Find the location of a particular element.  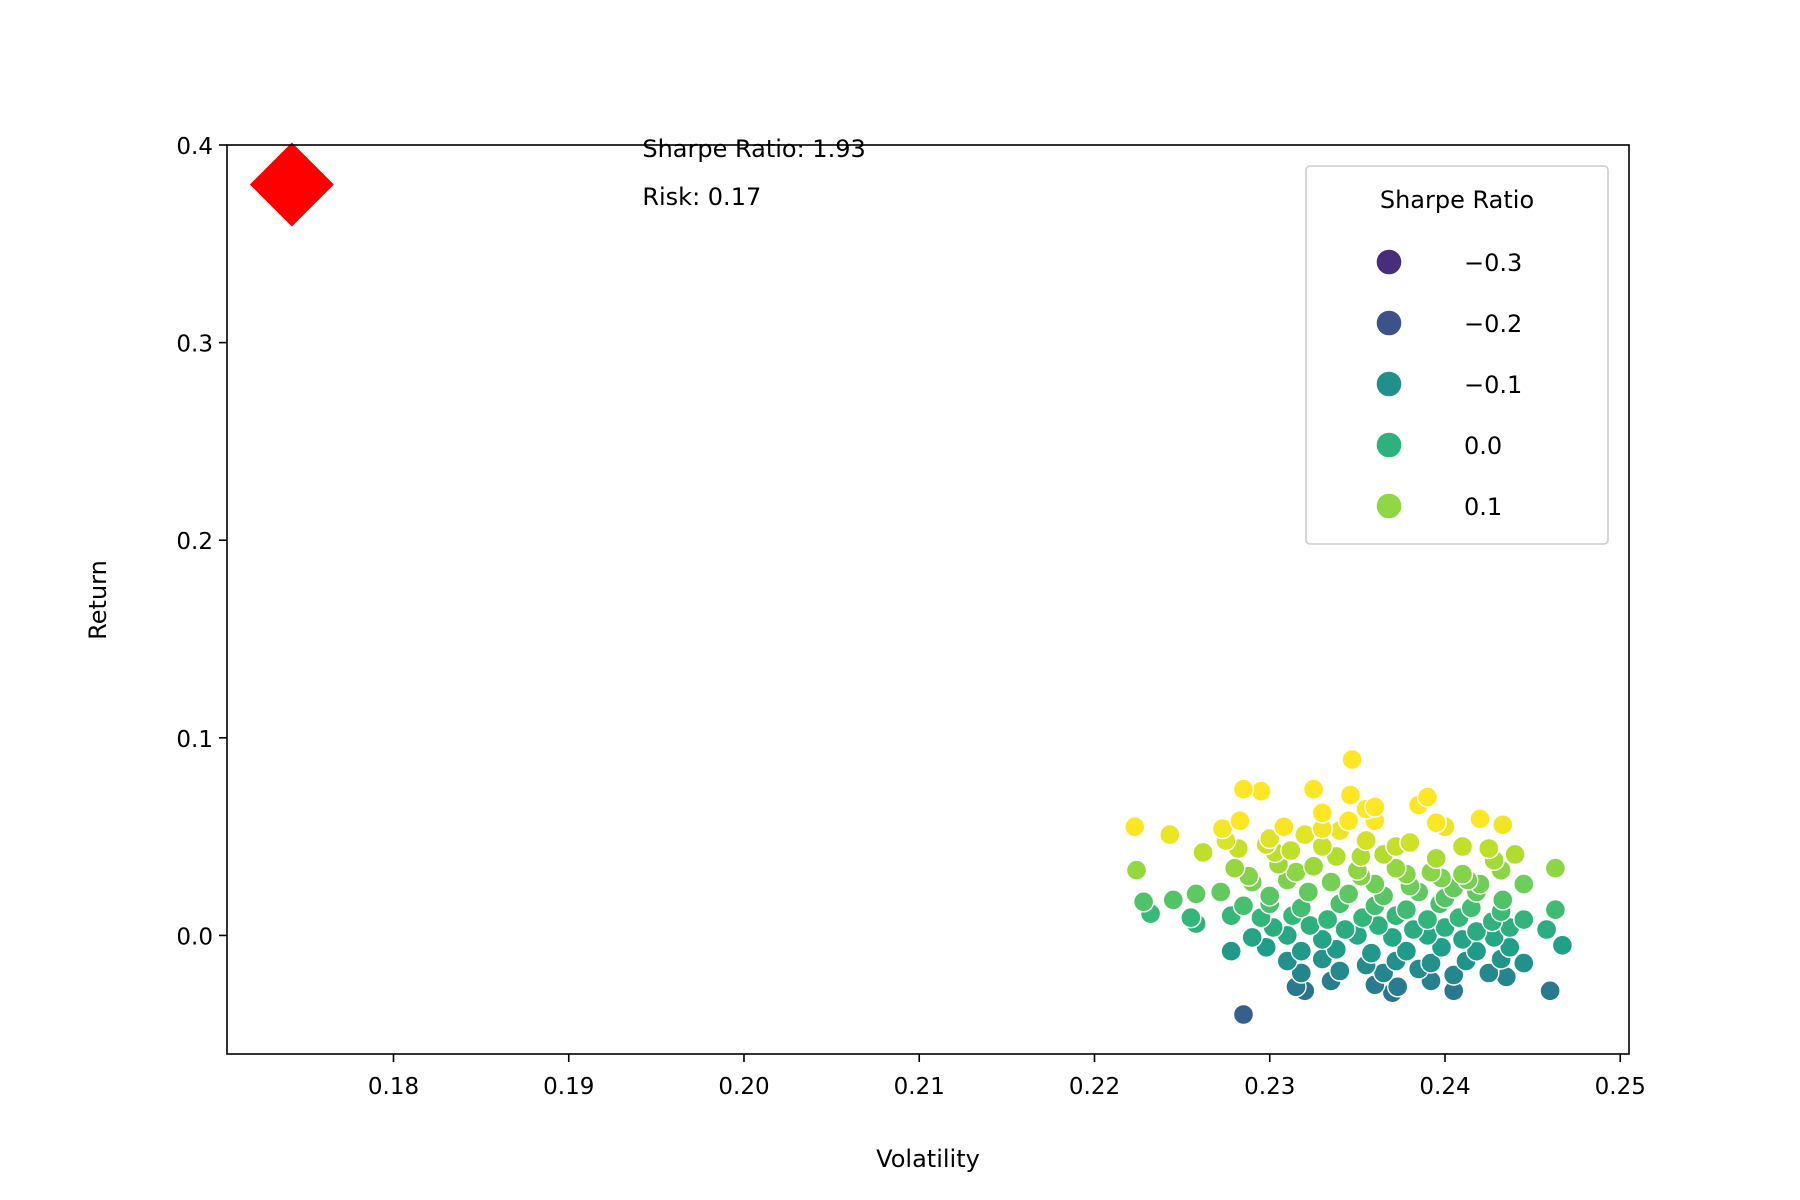

legend-label: −0.1 is located at coordinates (1493, 385).